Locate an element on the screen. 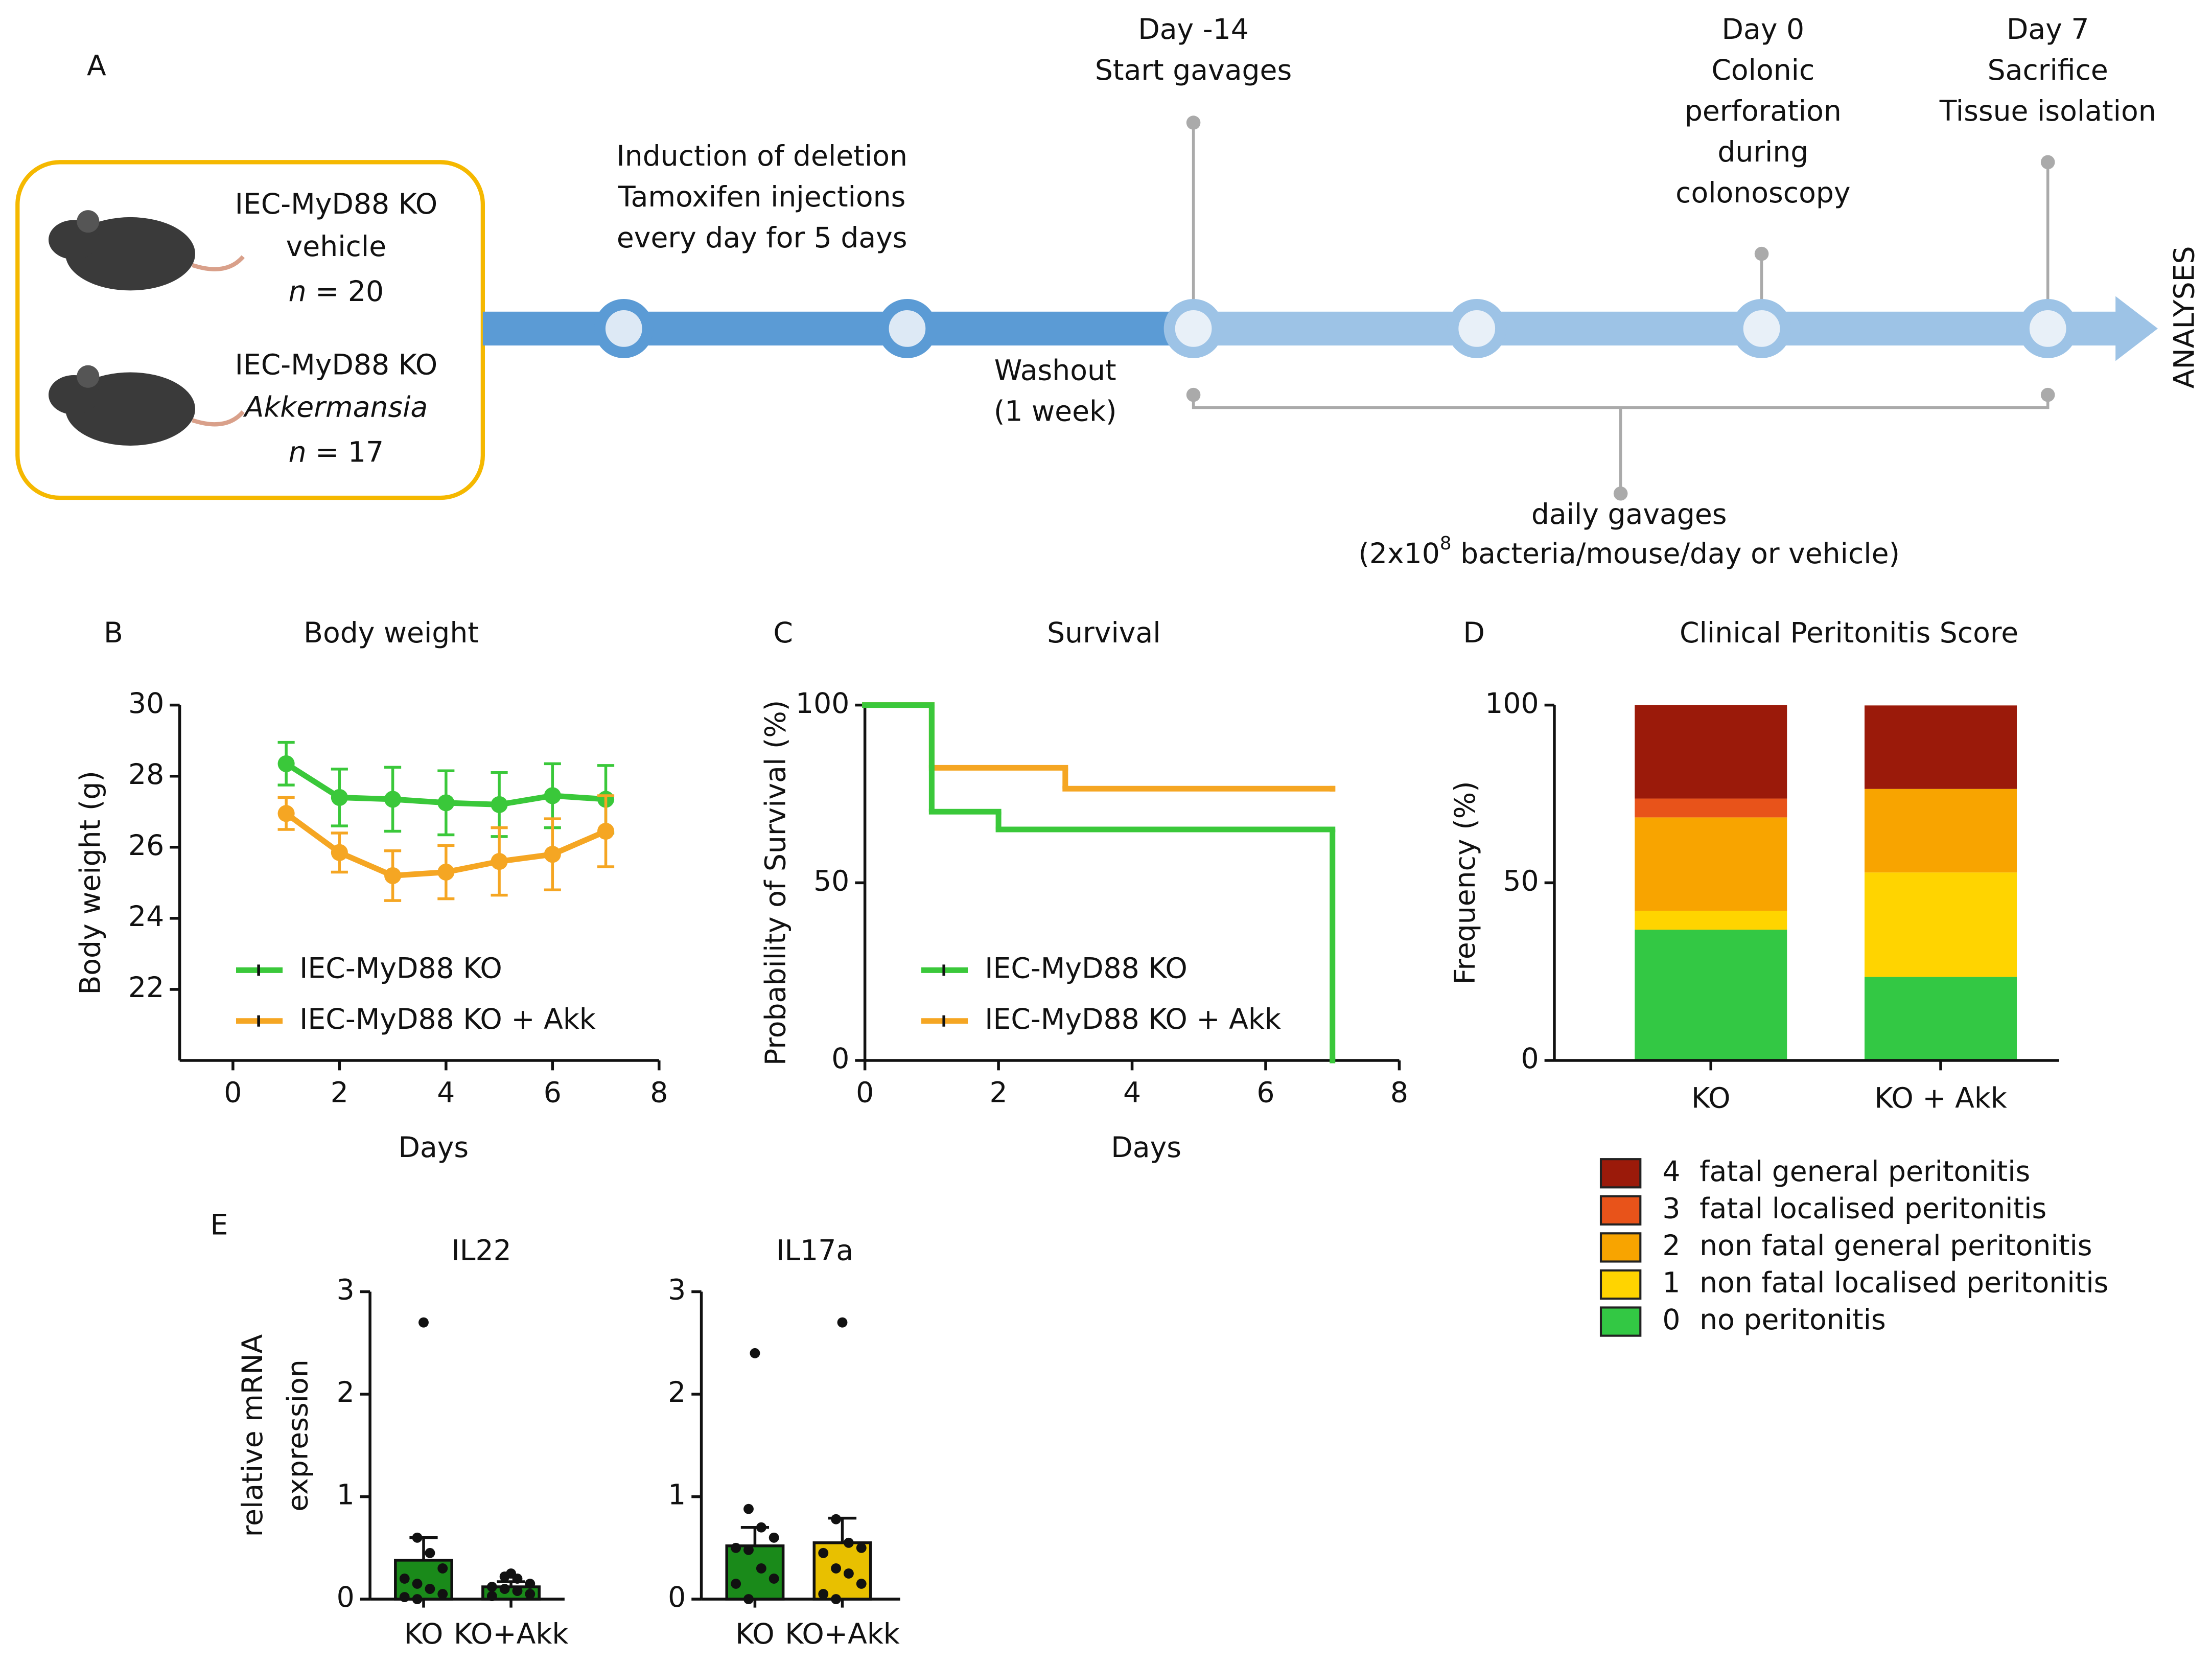 The width and height of the screenshot is (2212, 1664). group-treatment: vehicle is located at coordinates (336, 246).